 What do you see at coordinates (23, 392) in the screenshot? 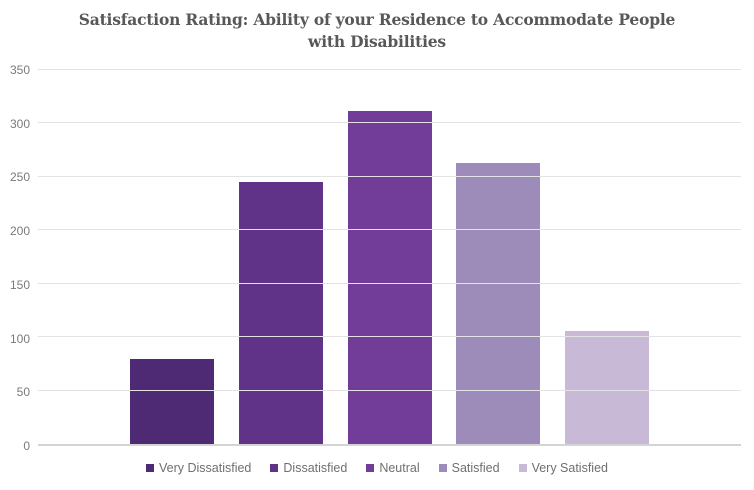
I see `y-tick-label: 50` at bounding box center [23, 392].